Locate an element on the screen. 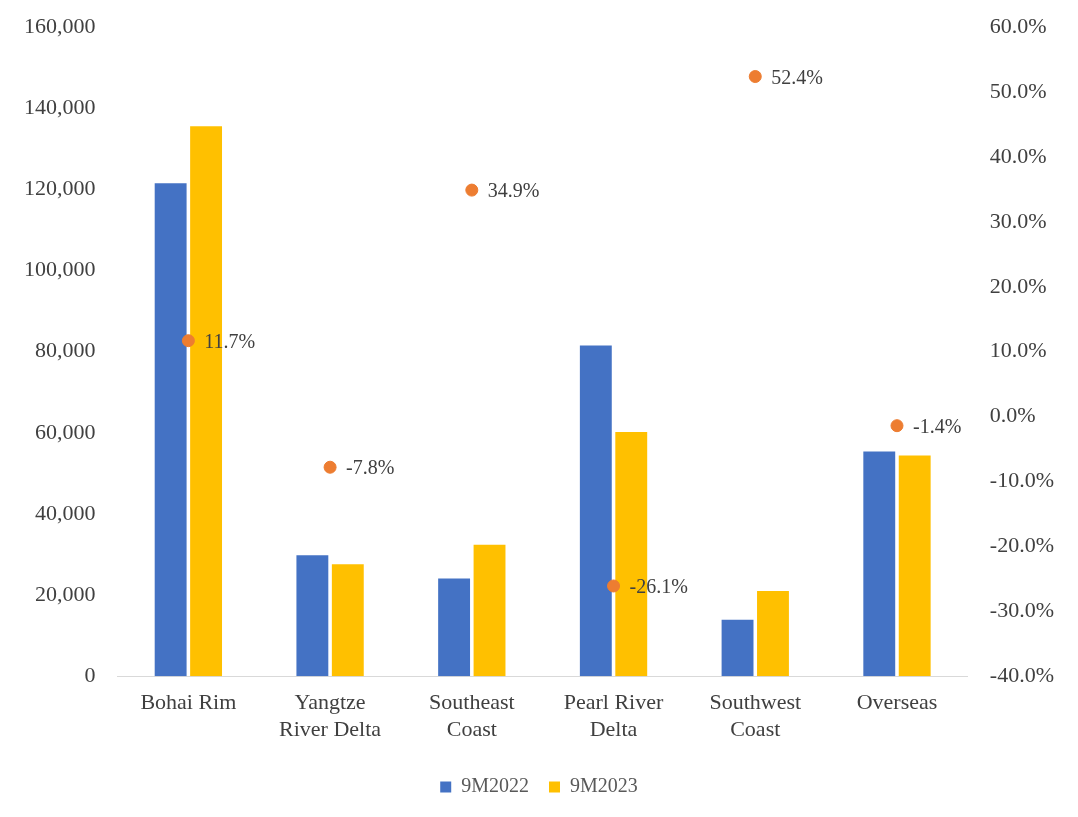 The height and width of the screenshot is (817, 1078). y2-tick-label: 10.0% is located at coordinates (1018, 350).